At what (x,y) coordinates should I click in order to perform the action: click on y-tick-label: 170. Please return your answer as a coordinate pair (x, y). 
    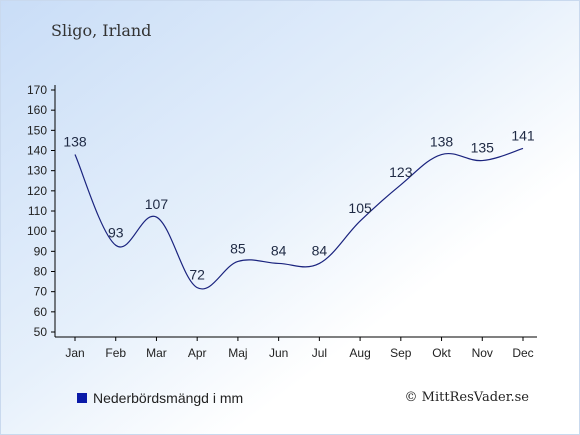
    Looking at the image, I should click on (37, 90).